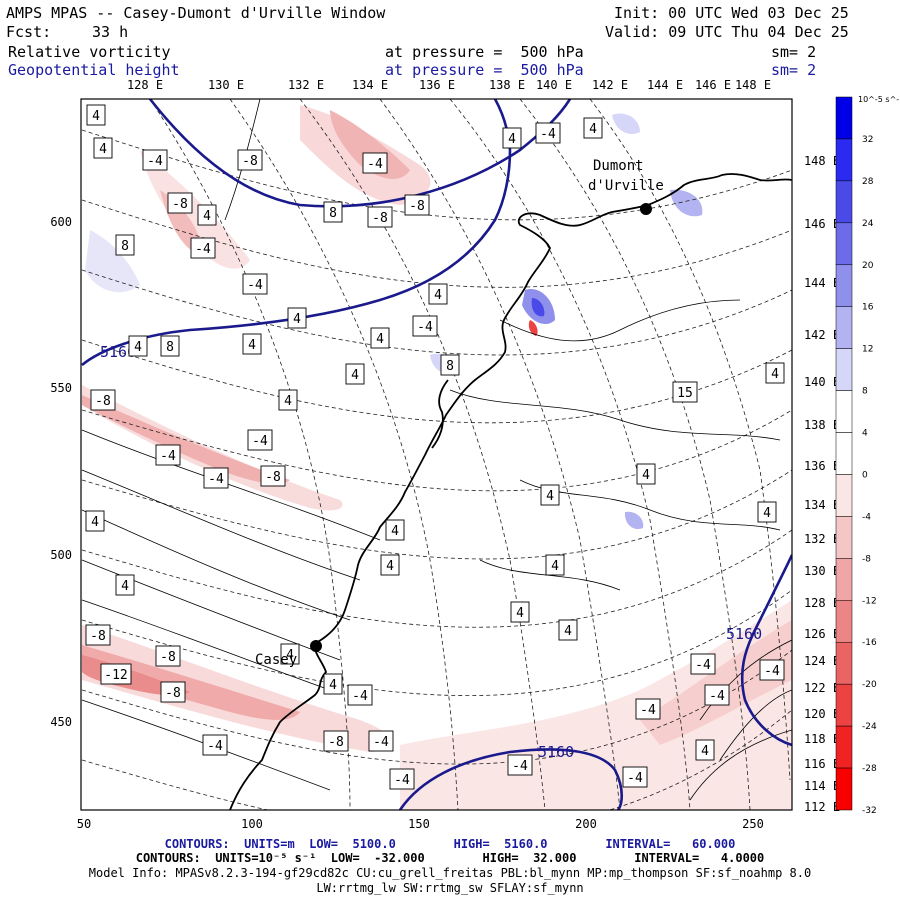  What do you see at coordinates (306, 85) in the screenshot?
I see `top-longitude-label: 132 E` at bounding box center [306, 85].